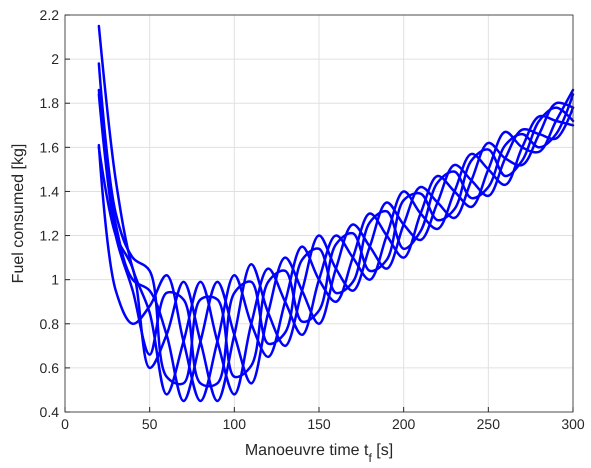 Image resolution: width=591 pixels, height=468 pixels. What do you see at coordinates (488, 424) in the screenshot?
I see `x-tick-label: 250` at bounding box center [488, 424].